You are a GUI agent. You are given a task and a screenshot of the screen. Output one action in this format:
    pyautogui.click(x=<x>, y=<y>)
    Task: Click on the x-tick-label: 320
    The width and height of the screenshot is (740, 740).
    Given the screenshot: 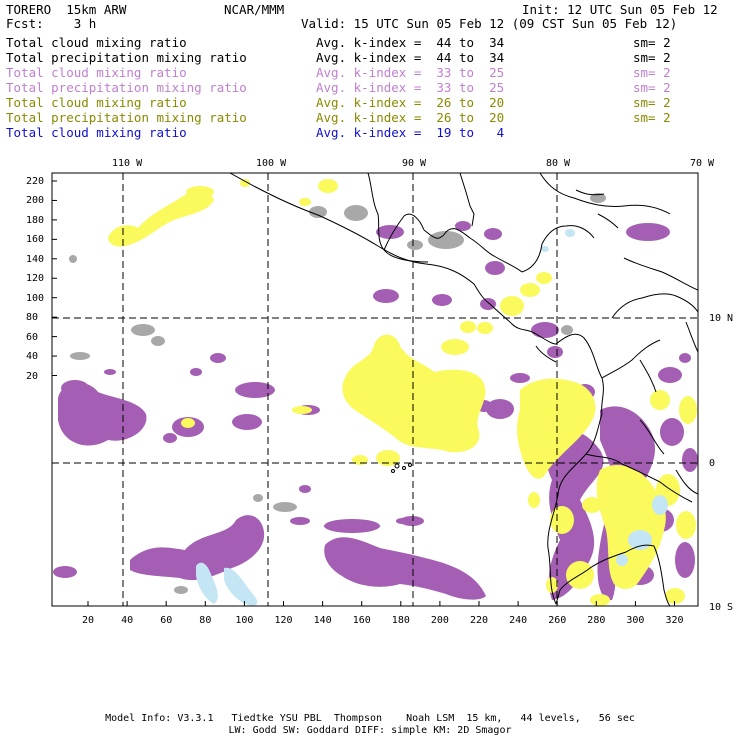 What is the action you would take?
    pyautogui.click(x=674, y=620)
    